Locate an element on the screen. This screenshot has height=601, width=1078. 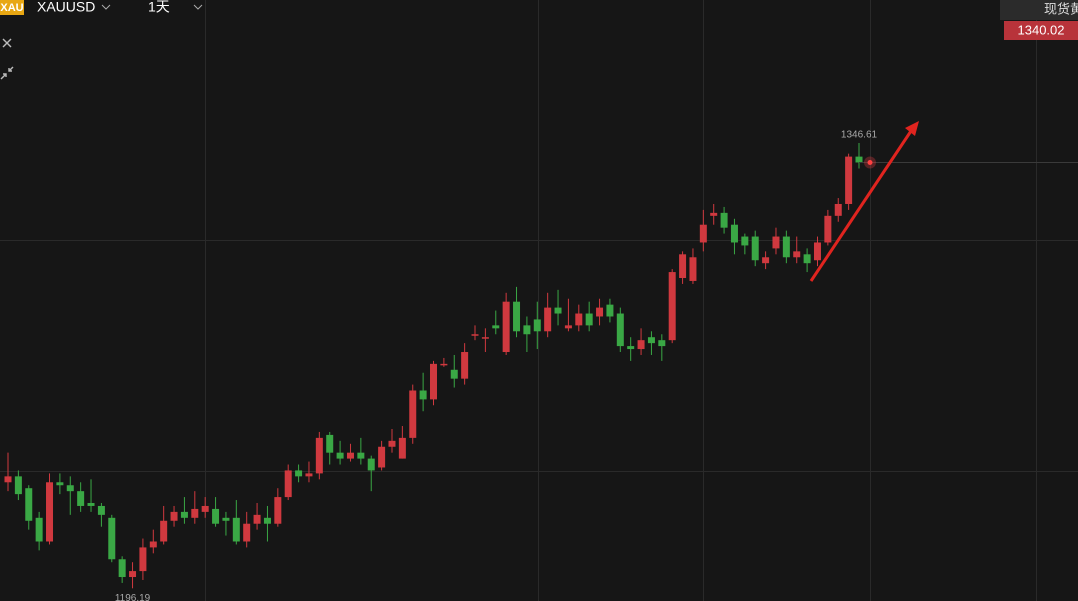
period: 1天 is located at coordinates (159, 7).